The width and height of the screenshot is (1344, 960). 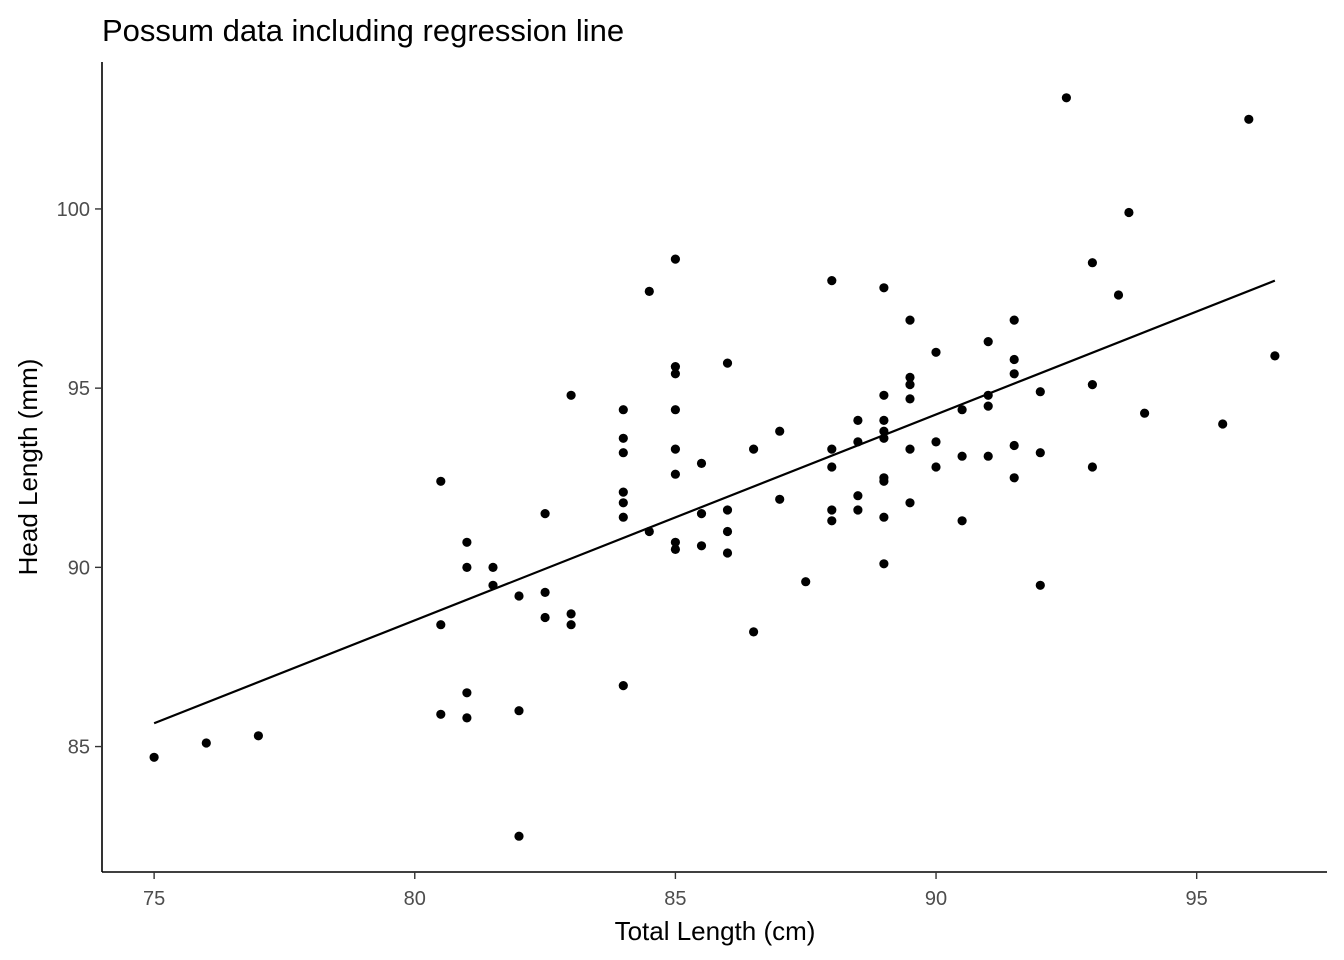 What do you see at coordinates (79, 748) in the screenshot?
I see `y-tick-label: 85` at bounding box center [79, 748].